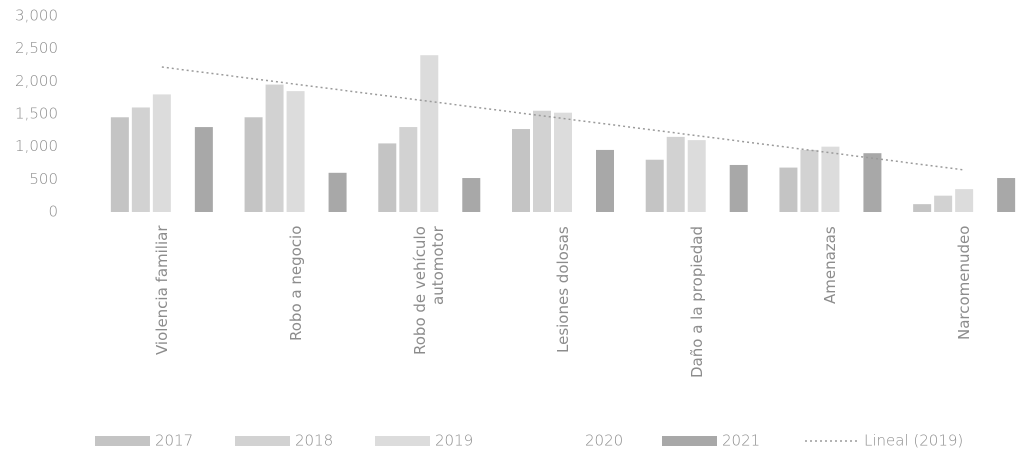 The image size is (1031, 455). I want to click on x-tick-label: Violencia familiar, so click(161, 291).